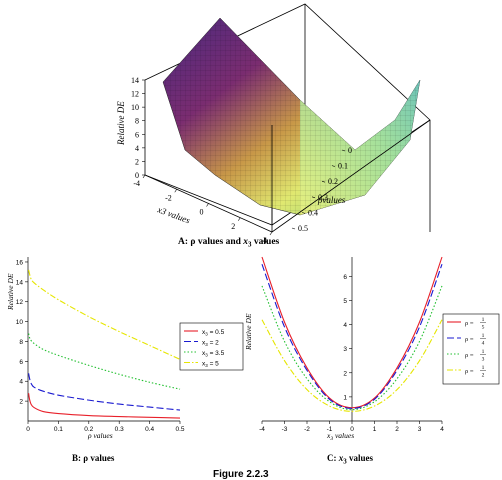  I want to click on x-tick-label: 0.3, so click(119, 429).